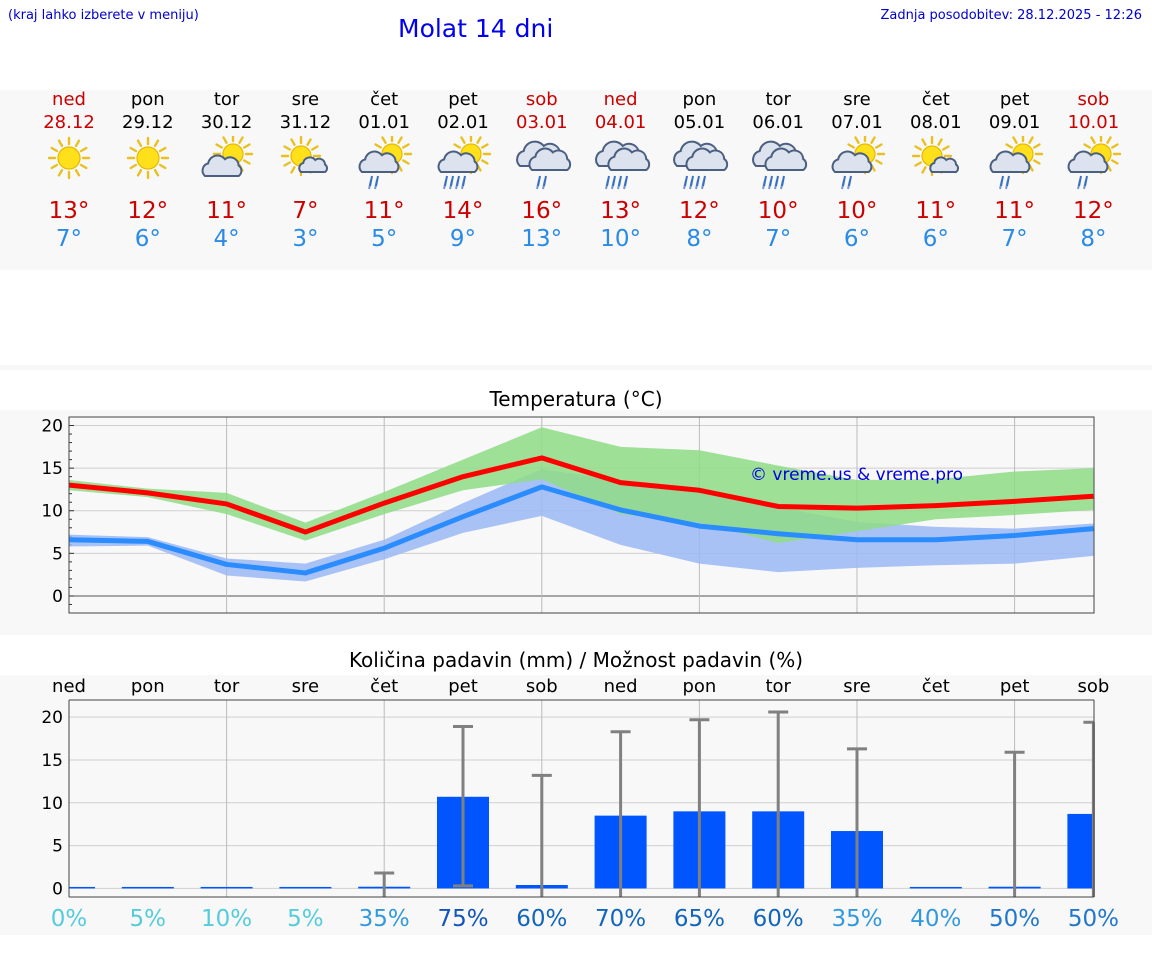 The width and height of the screenshot is (1152, 975). I want to click on day-date: 28.12, so click(69, 122).